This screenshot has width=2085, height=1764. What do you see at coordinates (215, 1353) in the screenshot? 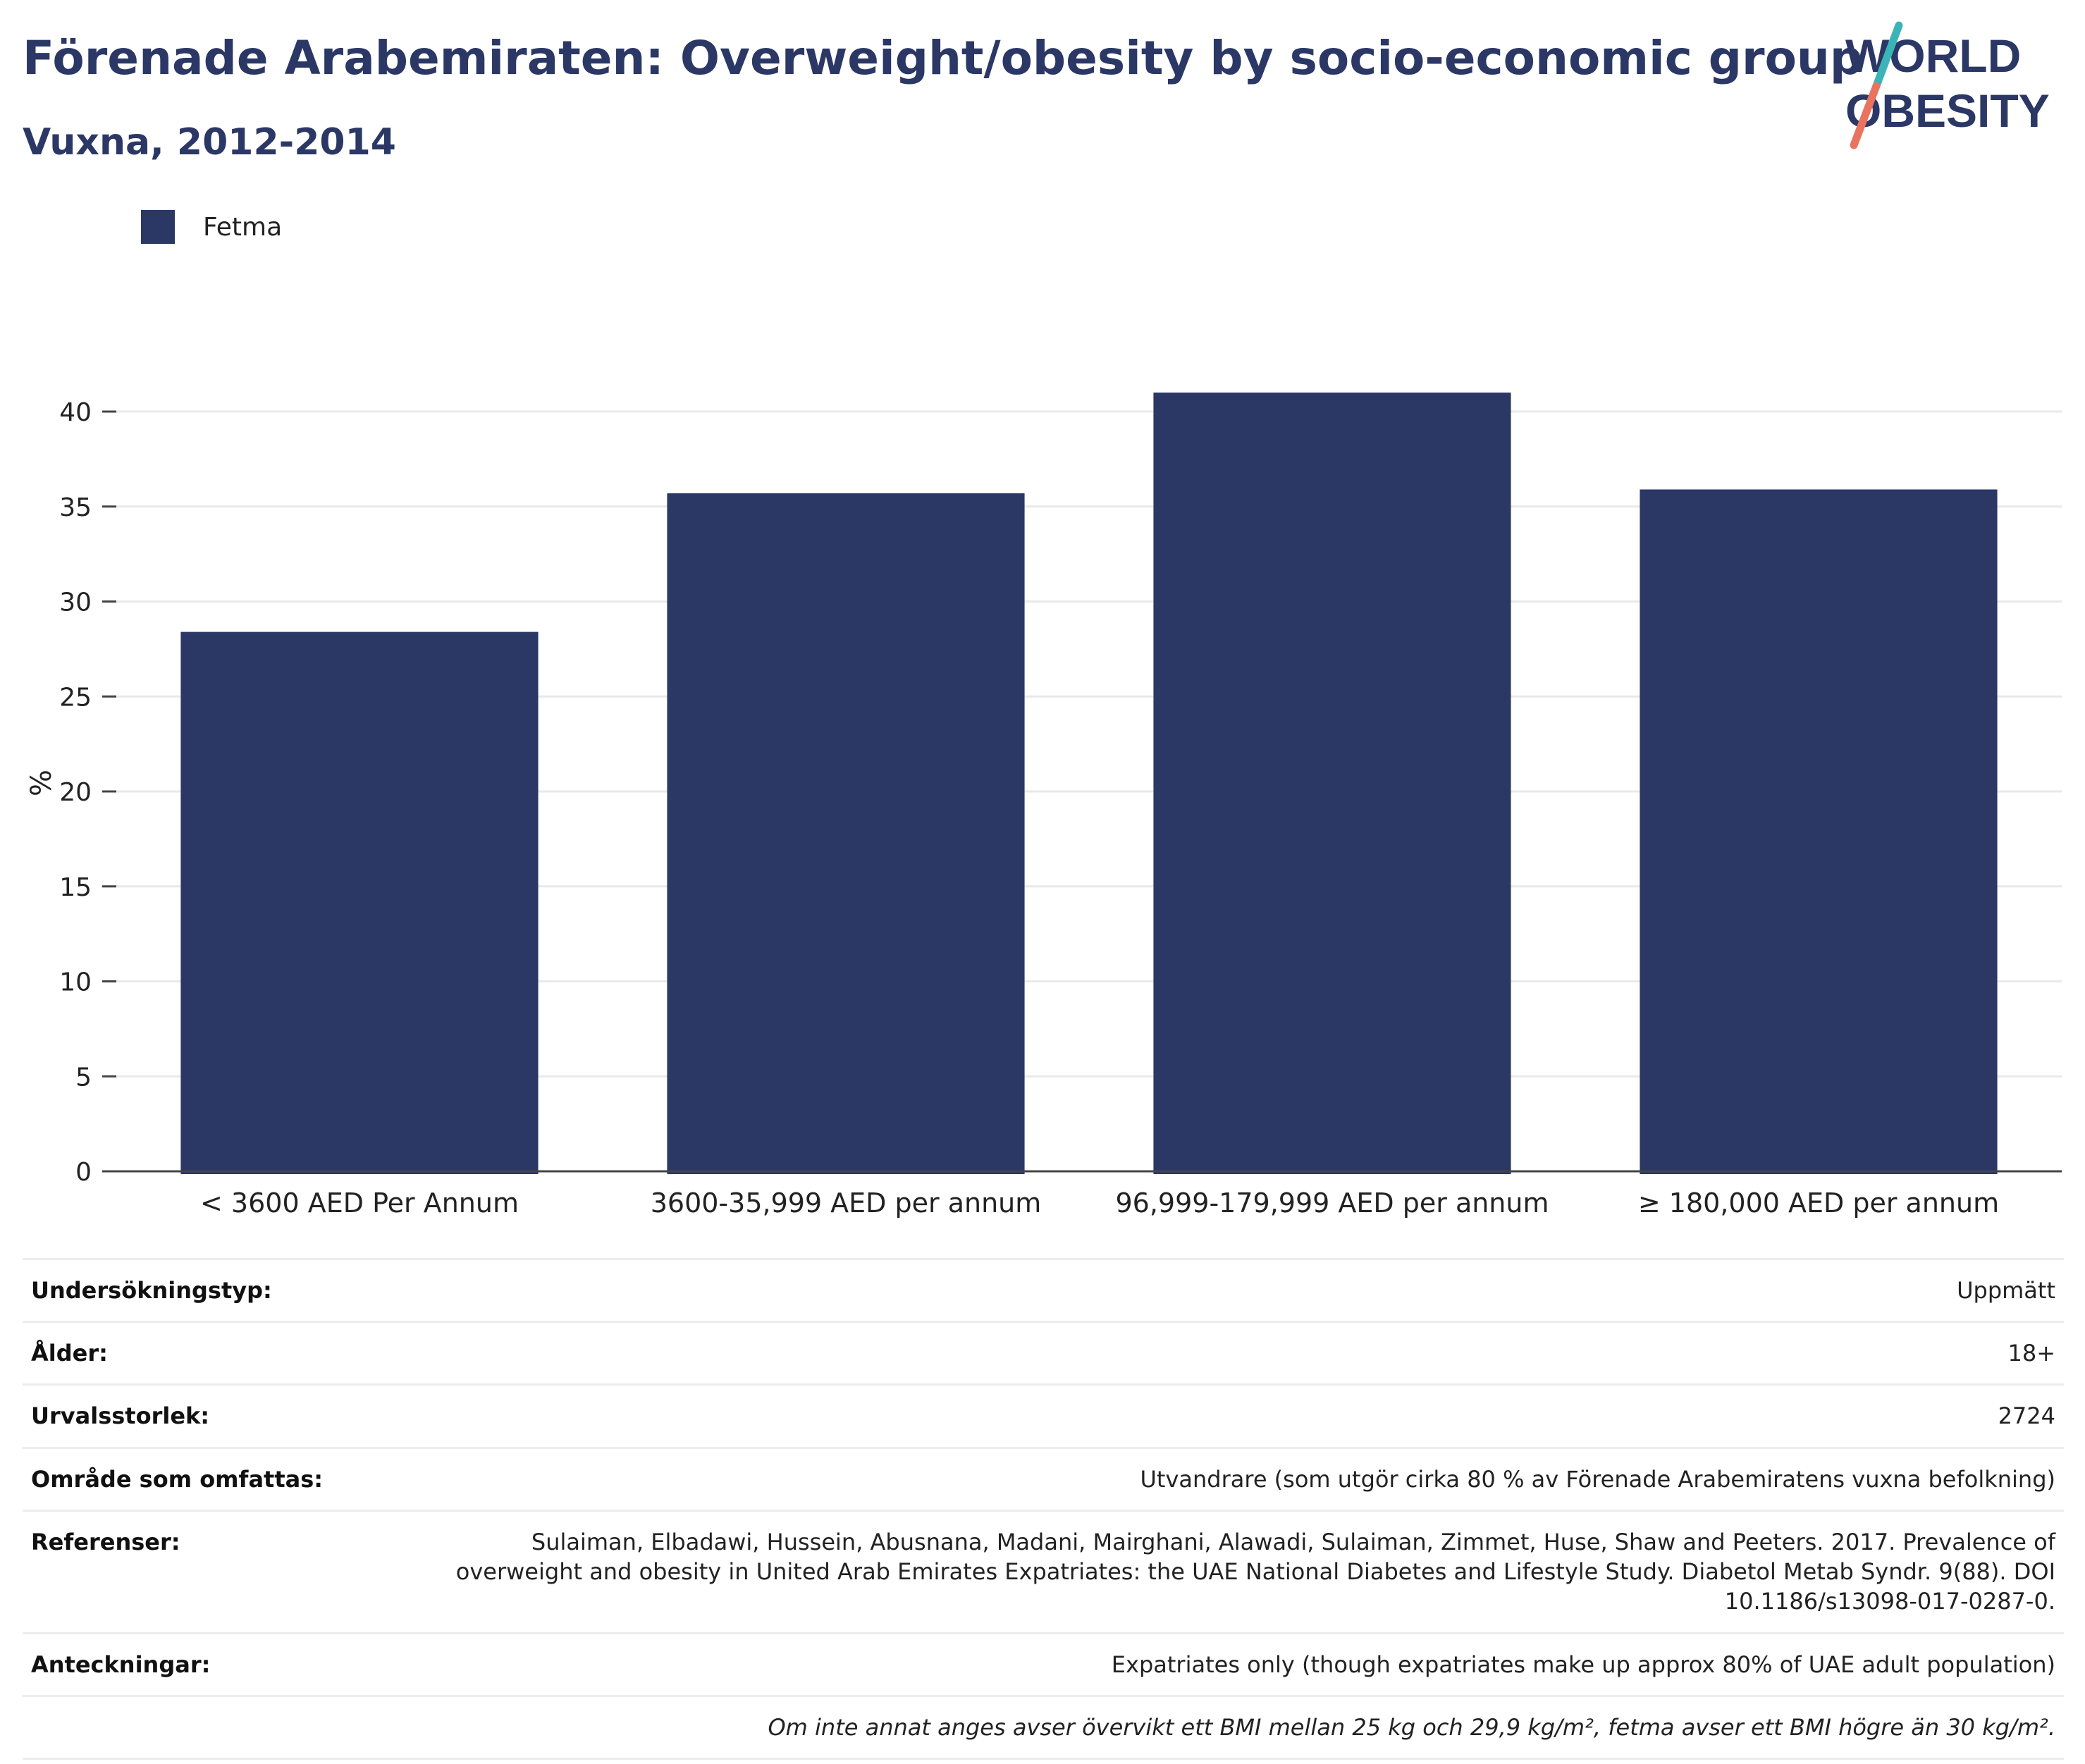
I see `info-key-age: Ålder:` at bounding box center [215, 1353].